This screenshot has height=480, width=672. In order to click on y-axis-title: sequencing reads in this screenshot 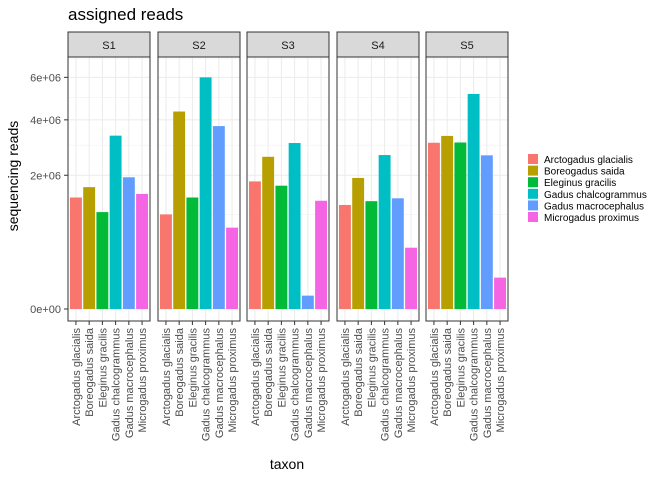, I will do `click(13, 176)`.